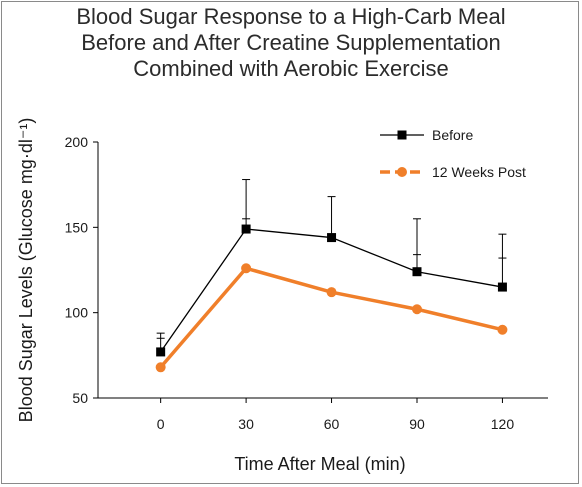  Describe the element at coordinates (77, 227) in the screenshot. I see `y-tick-label: 150` at that location.